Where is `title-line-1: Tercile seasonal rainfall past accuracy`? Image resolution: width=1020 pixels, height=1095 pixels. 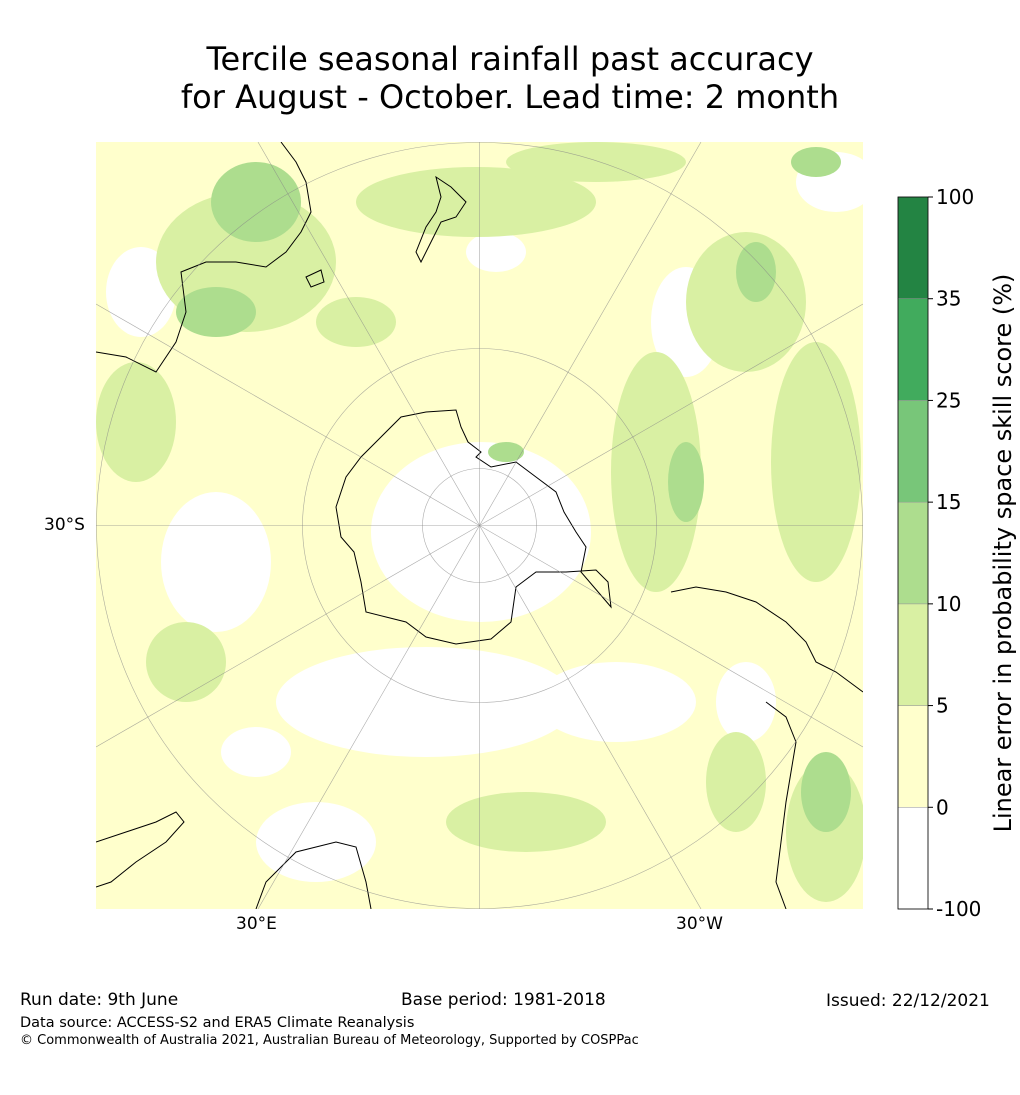 title-line-1: Tercile seasonal rainfall past accuracy is located at coordinates (510, 59).